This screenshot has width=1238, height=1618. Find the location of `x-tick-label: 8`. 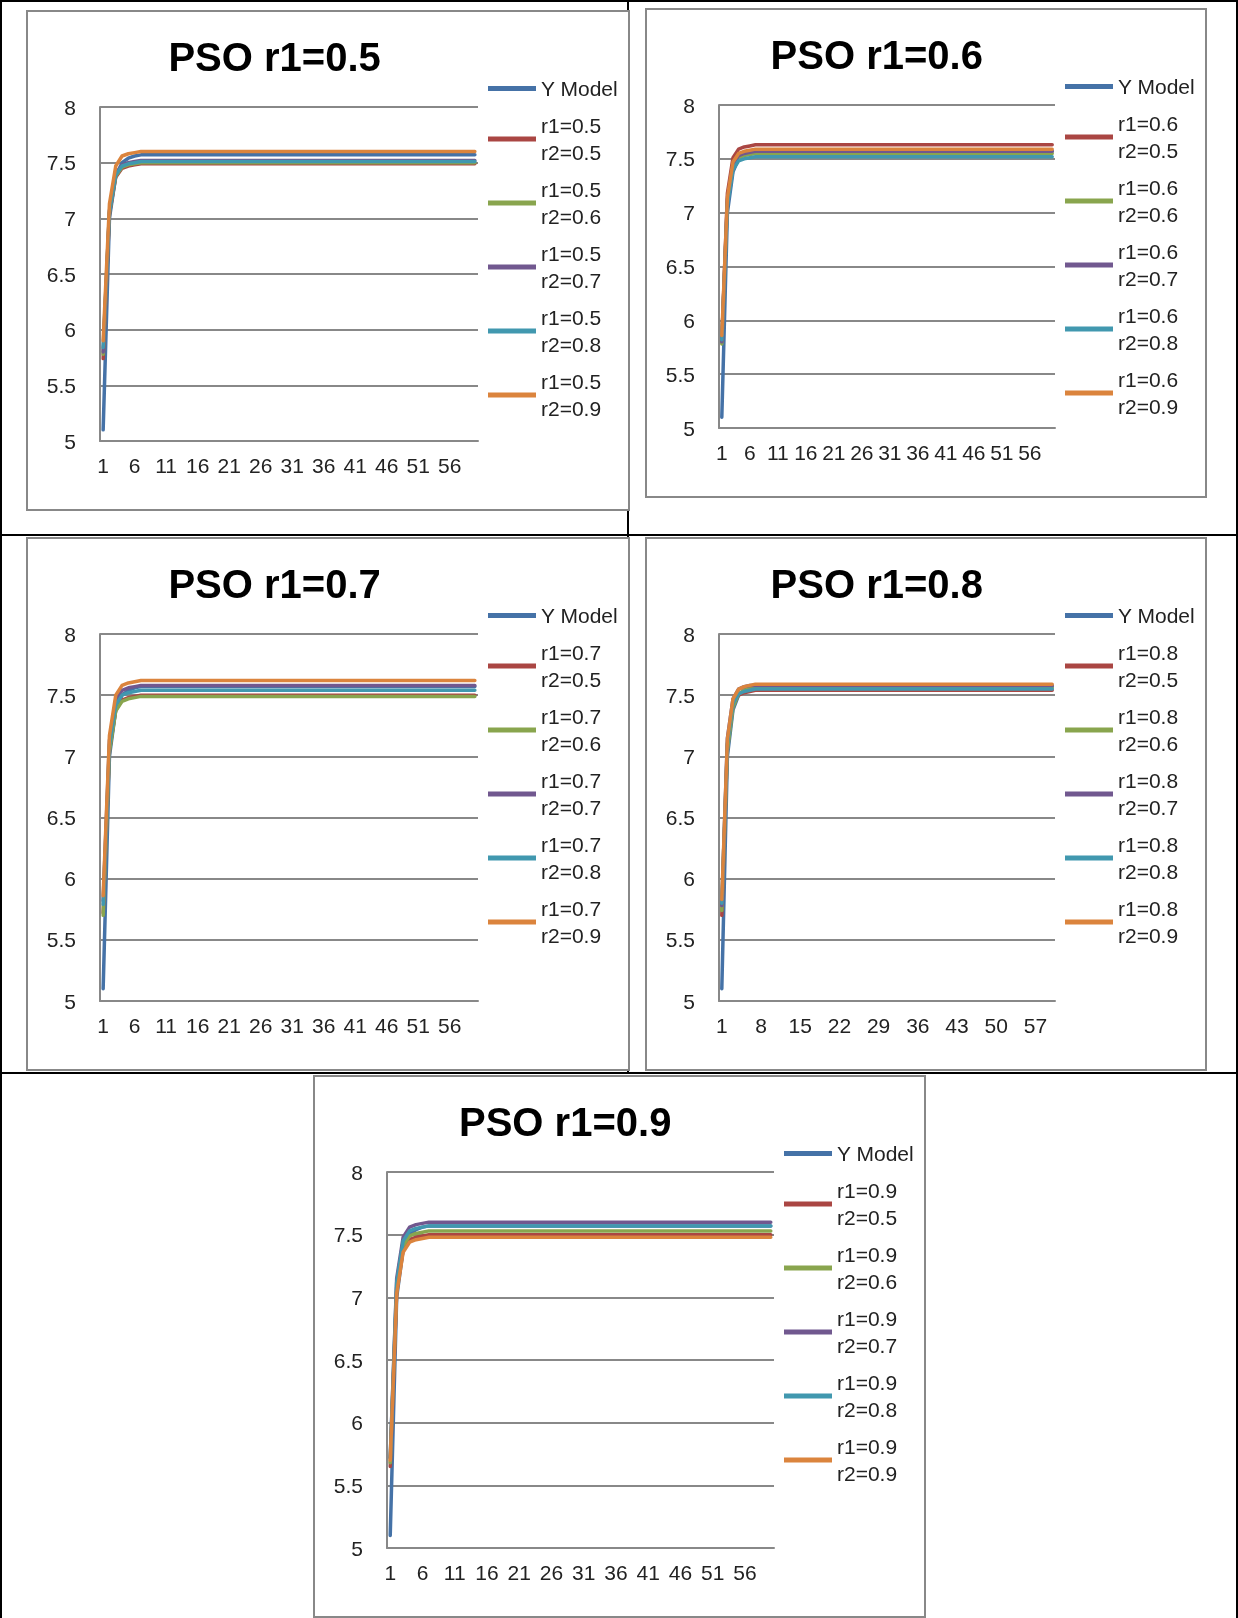

x-tick-label: 8 is located at coordinates (761, 1025).